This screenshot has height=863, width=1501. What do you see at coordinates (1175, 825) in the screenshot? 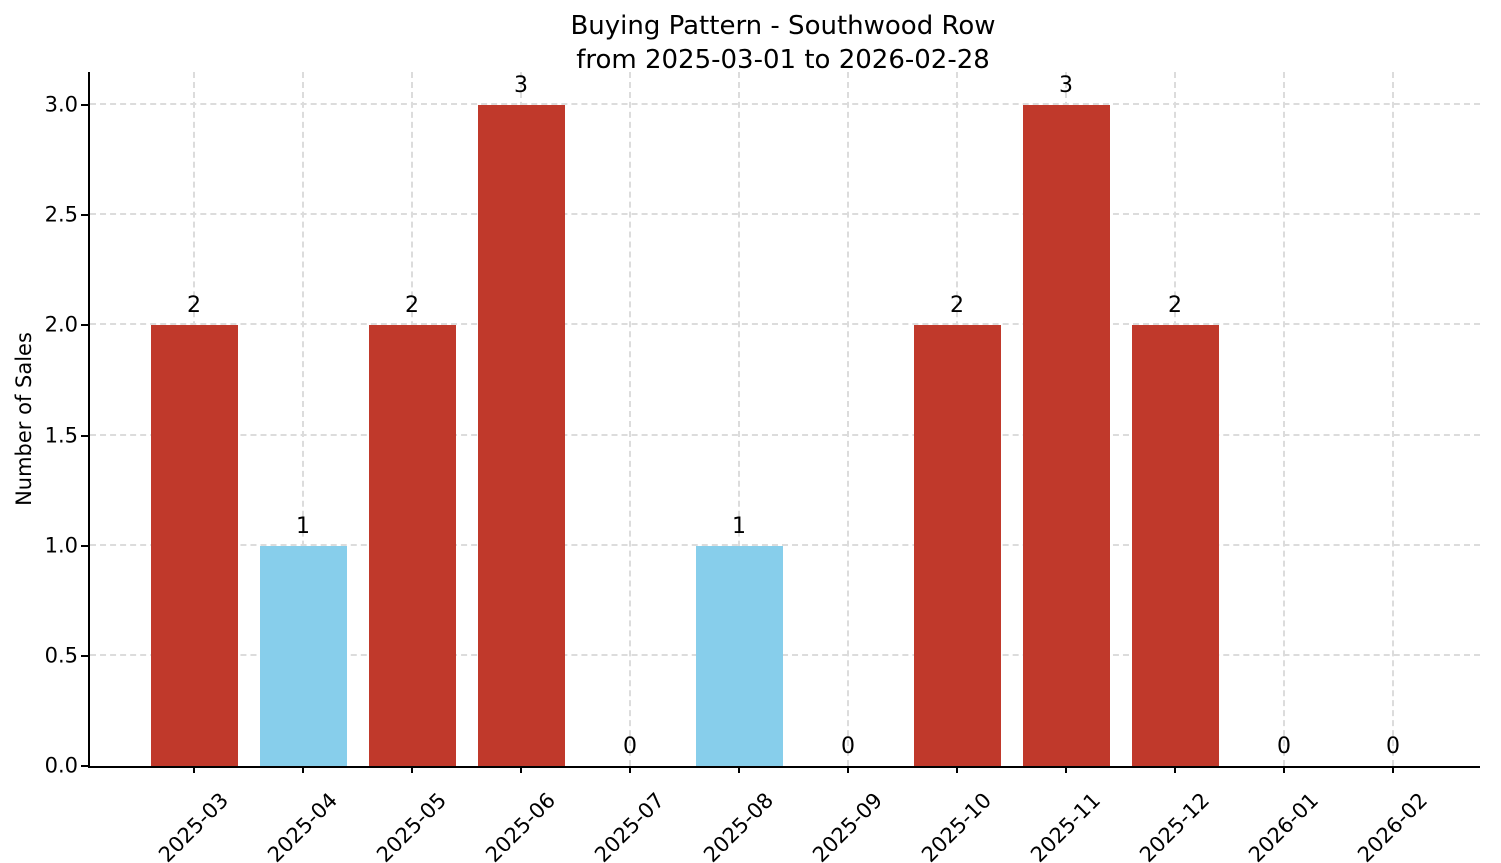
I see `x-tick-label: 2025-12` at bounding box center [1175, 825].